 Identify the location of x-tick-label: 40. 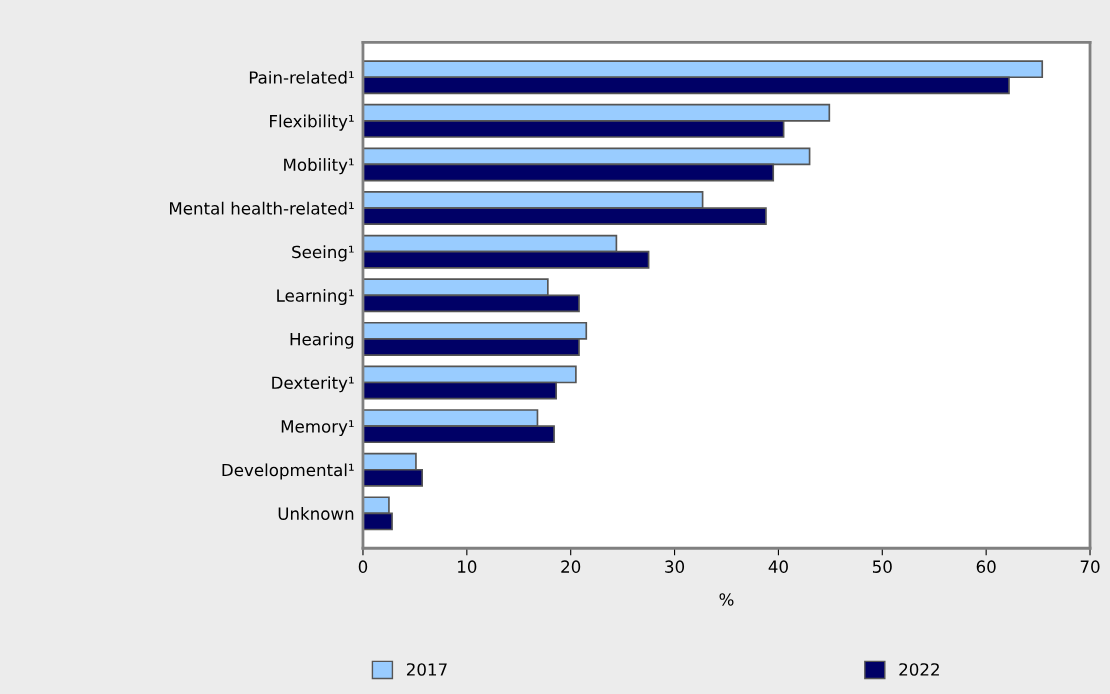
(778, 566).